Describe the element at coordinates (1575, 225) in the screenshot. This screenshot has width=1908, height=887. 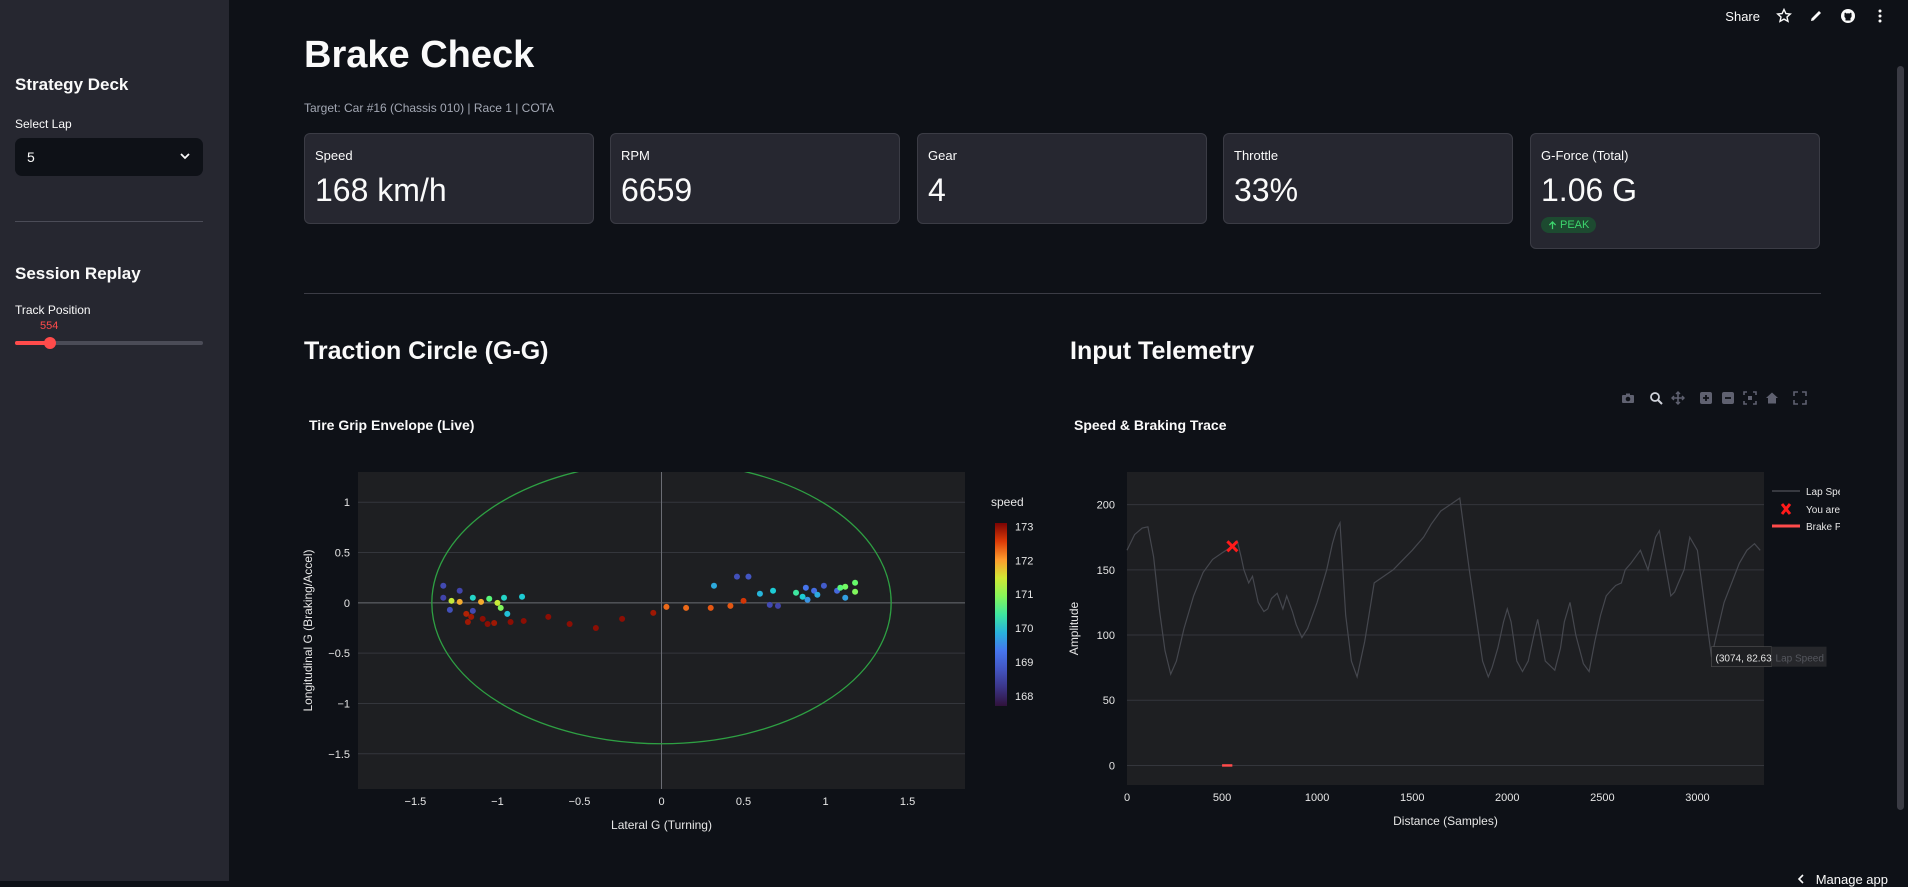
I see `metric-delta-text: PEAK` at that location.